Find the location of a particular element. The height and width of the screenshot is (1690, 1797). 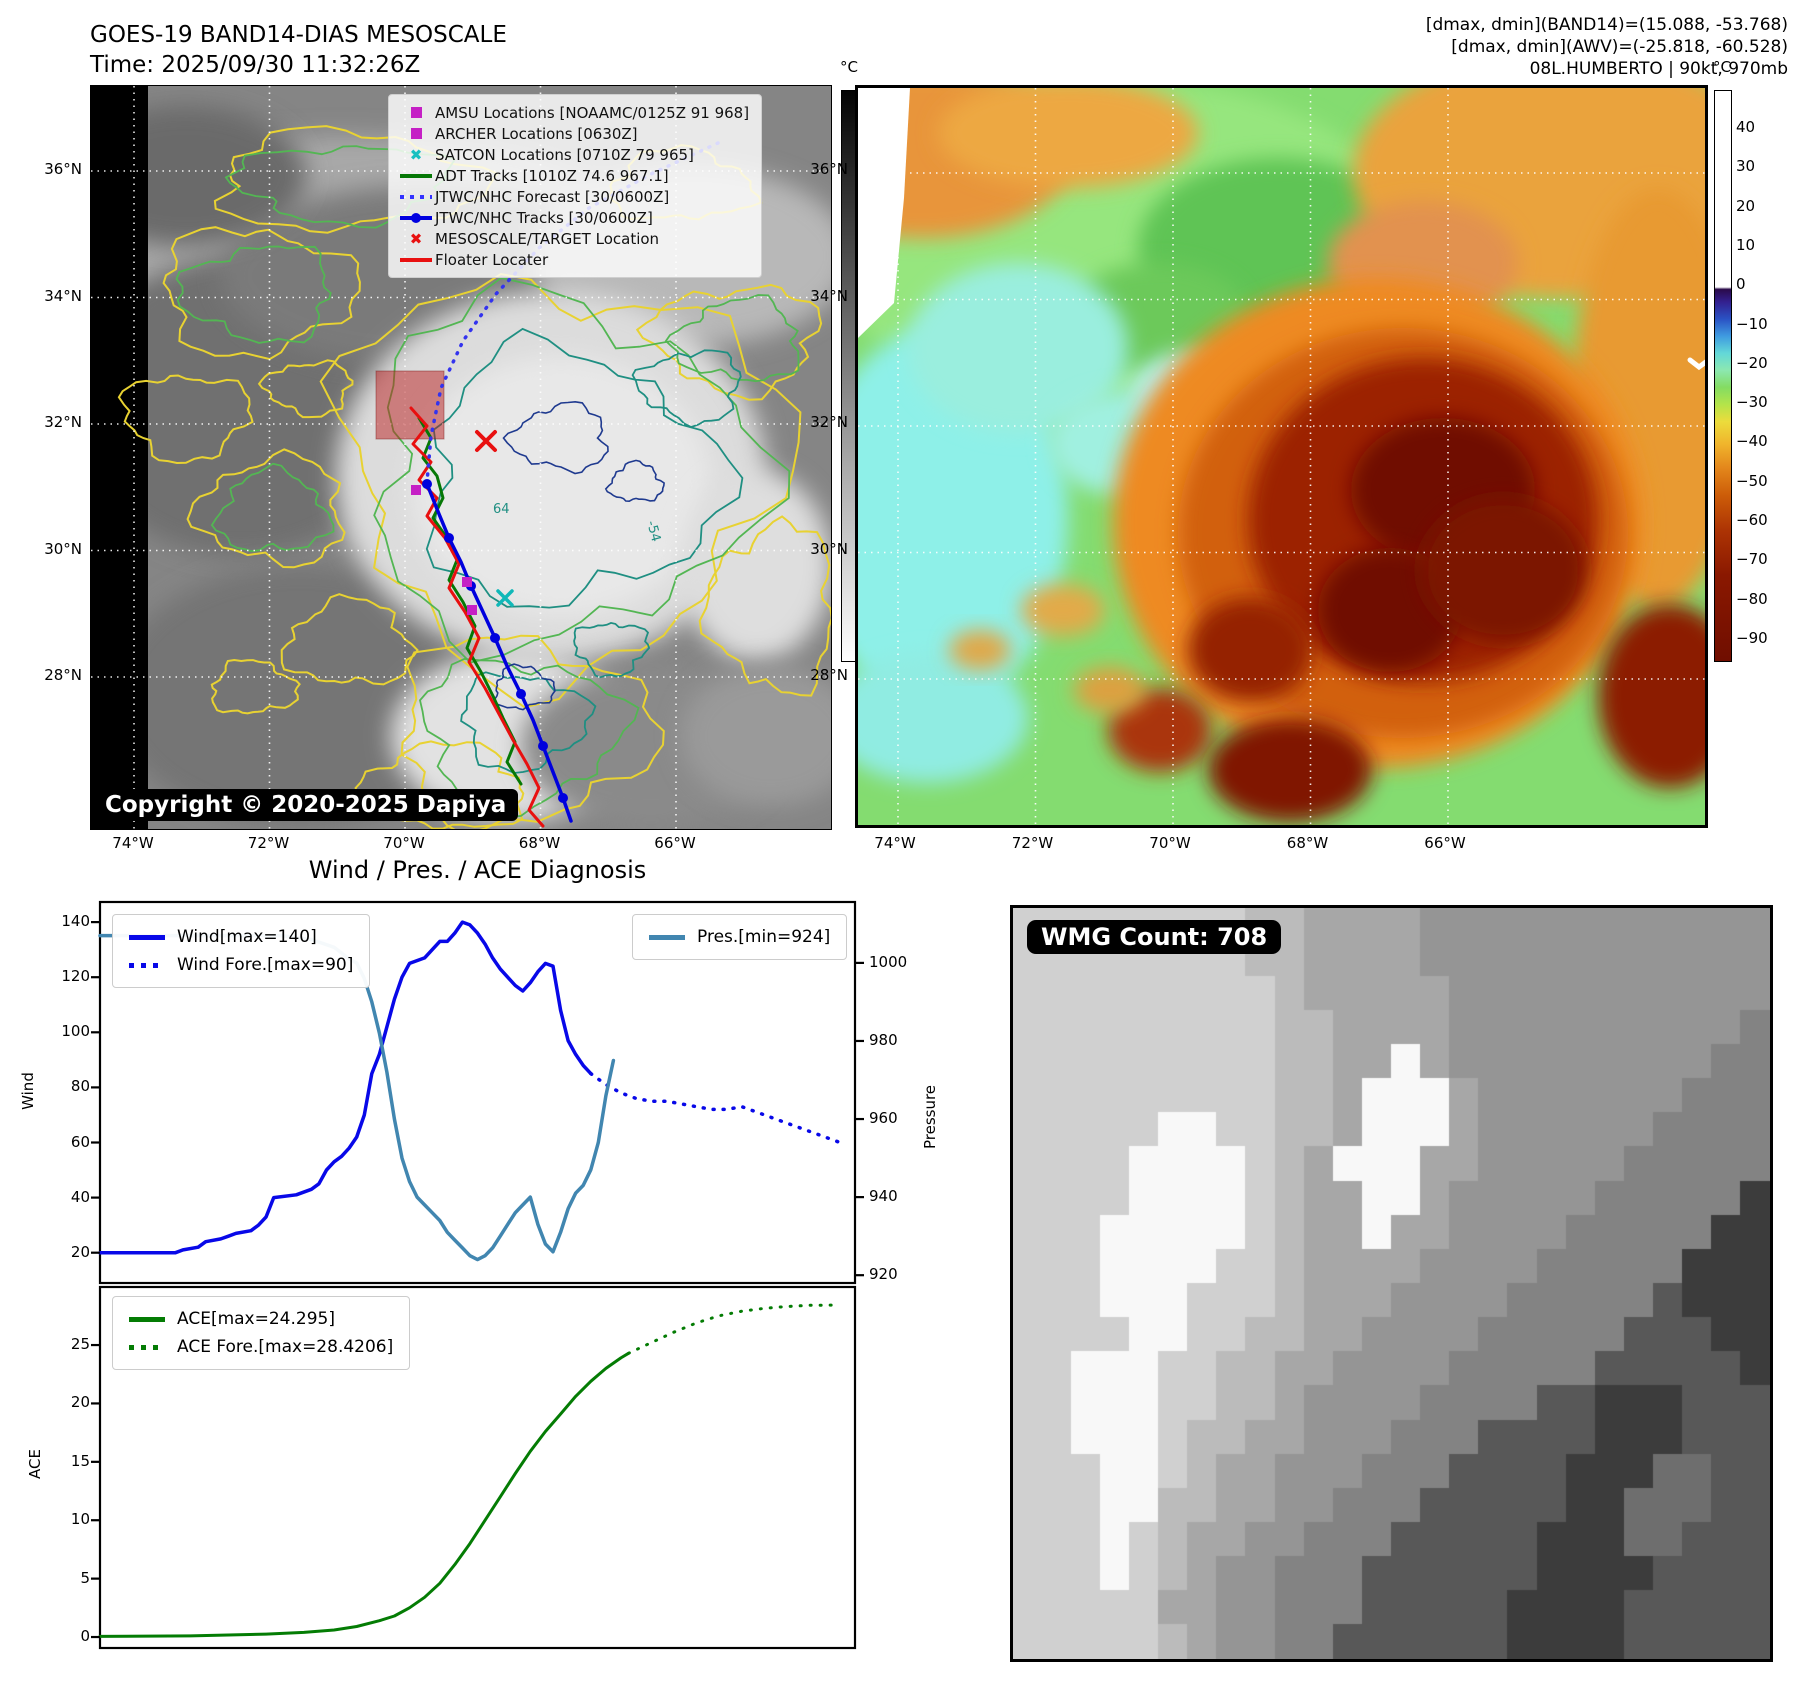

map-legend-label: Floater Locater is located at coordinates (492, 259).